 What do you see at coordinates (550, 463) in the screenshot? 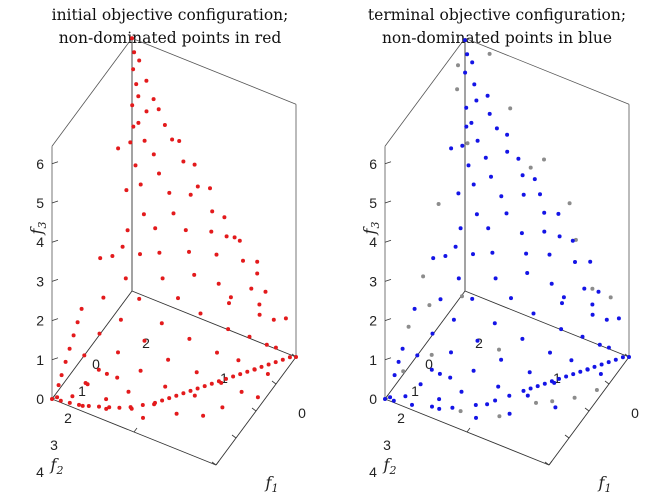
I see `f1-tick-mark` at bounding box center [550, 463].